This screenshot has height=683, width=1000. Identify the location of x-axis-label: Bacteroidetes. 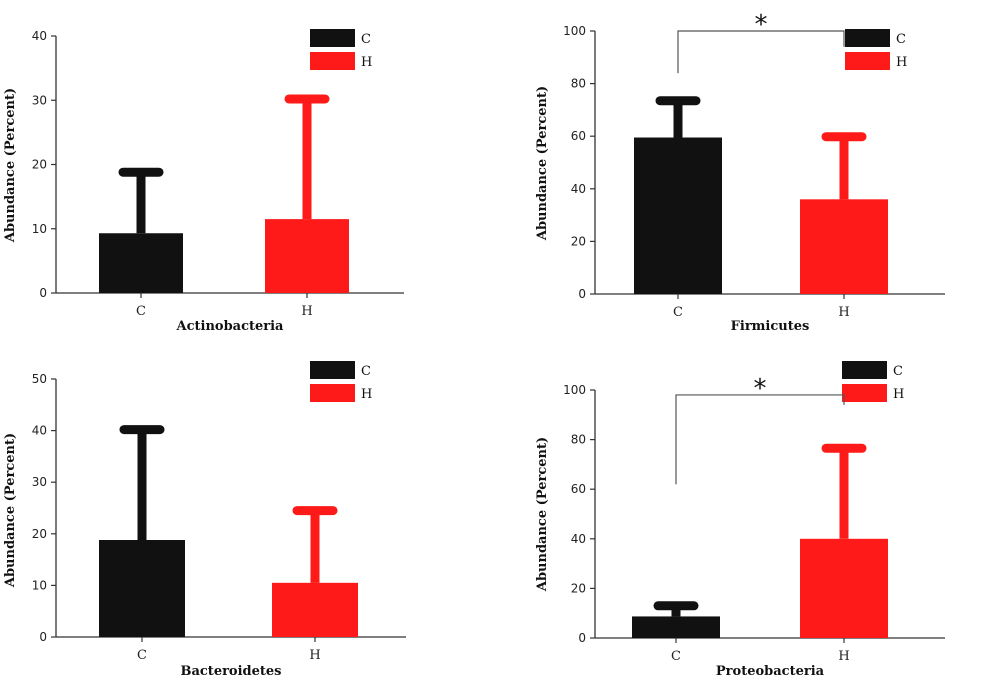
(230, 671).